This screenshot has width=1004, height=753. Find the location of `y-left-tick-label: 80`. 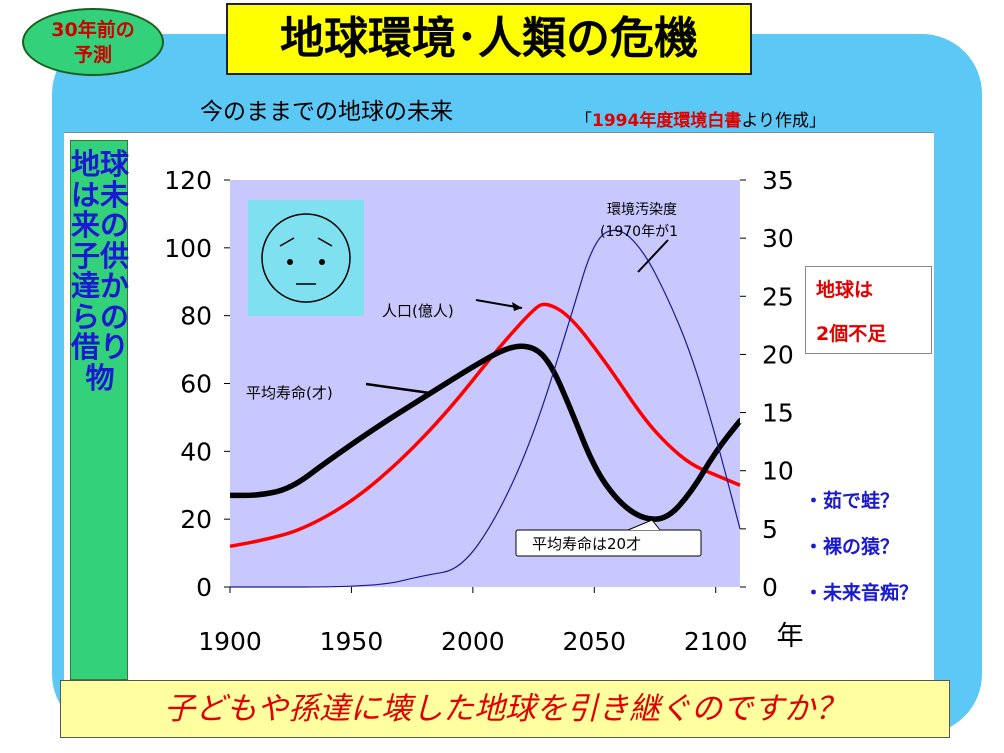

y-left-tick-label: 80 is located at coordinates (196, 316).